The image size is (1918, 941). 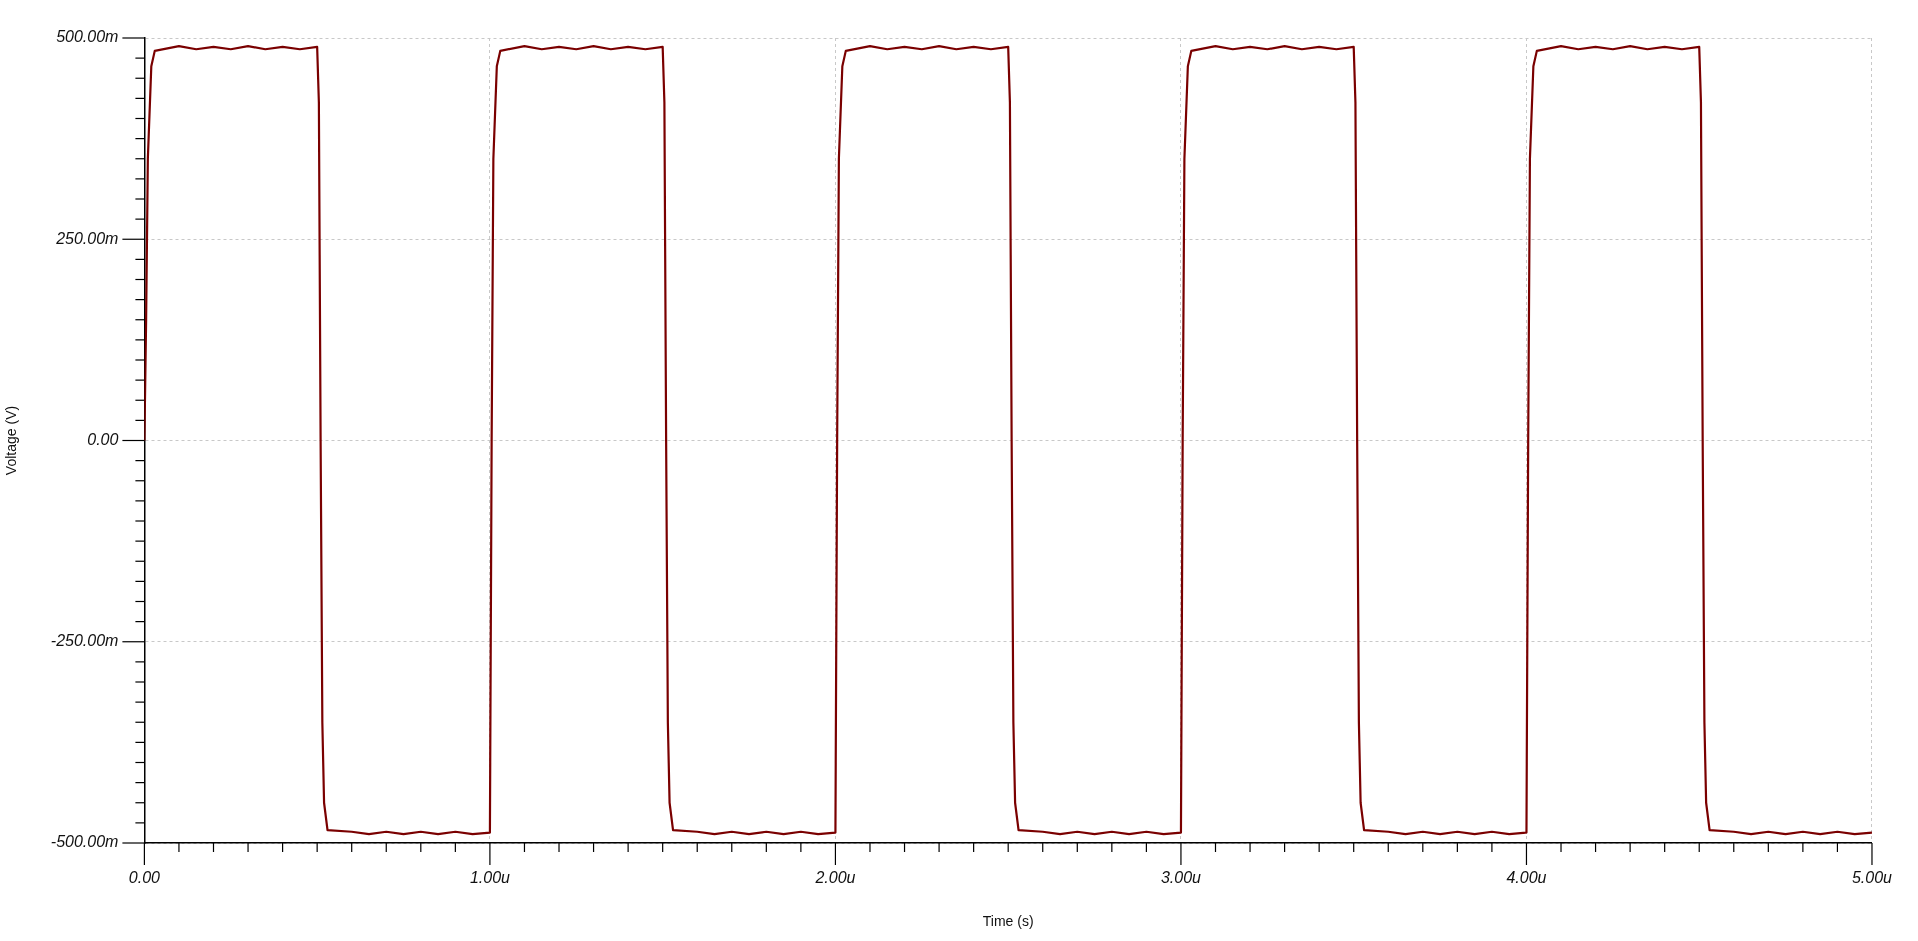 What do you see at coordinates (1872, 878) in the screenshot?
I see `x-tick-label: 5.00u` at bounding box center [1872, 878].